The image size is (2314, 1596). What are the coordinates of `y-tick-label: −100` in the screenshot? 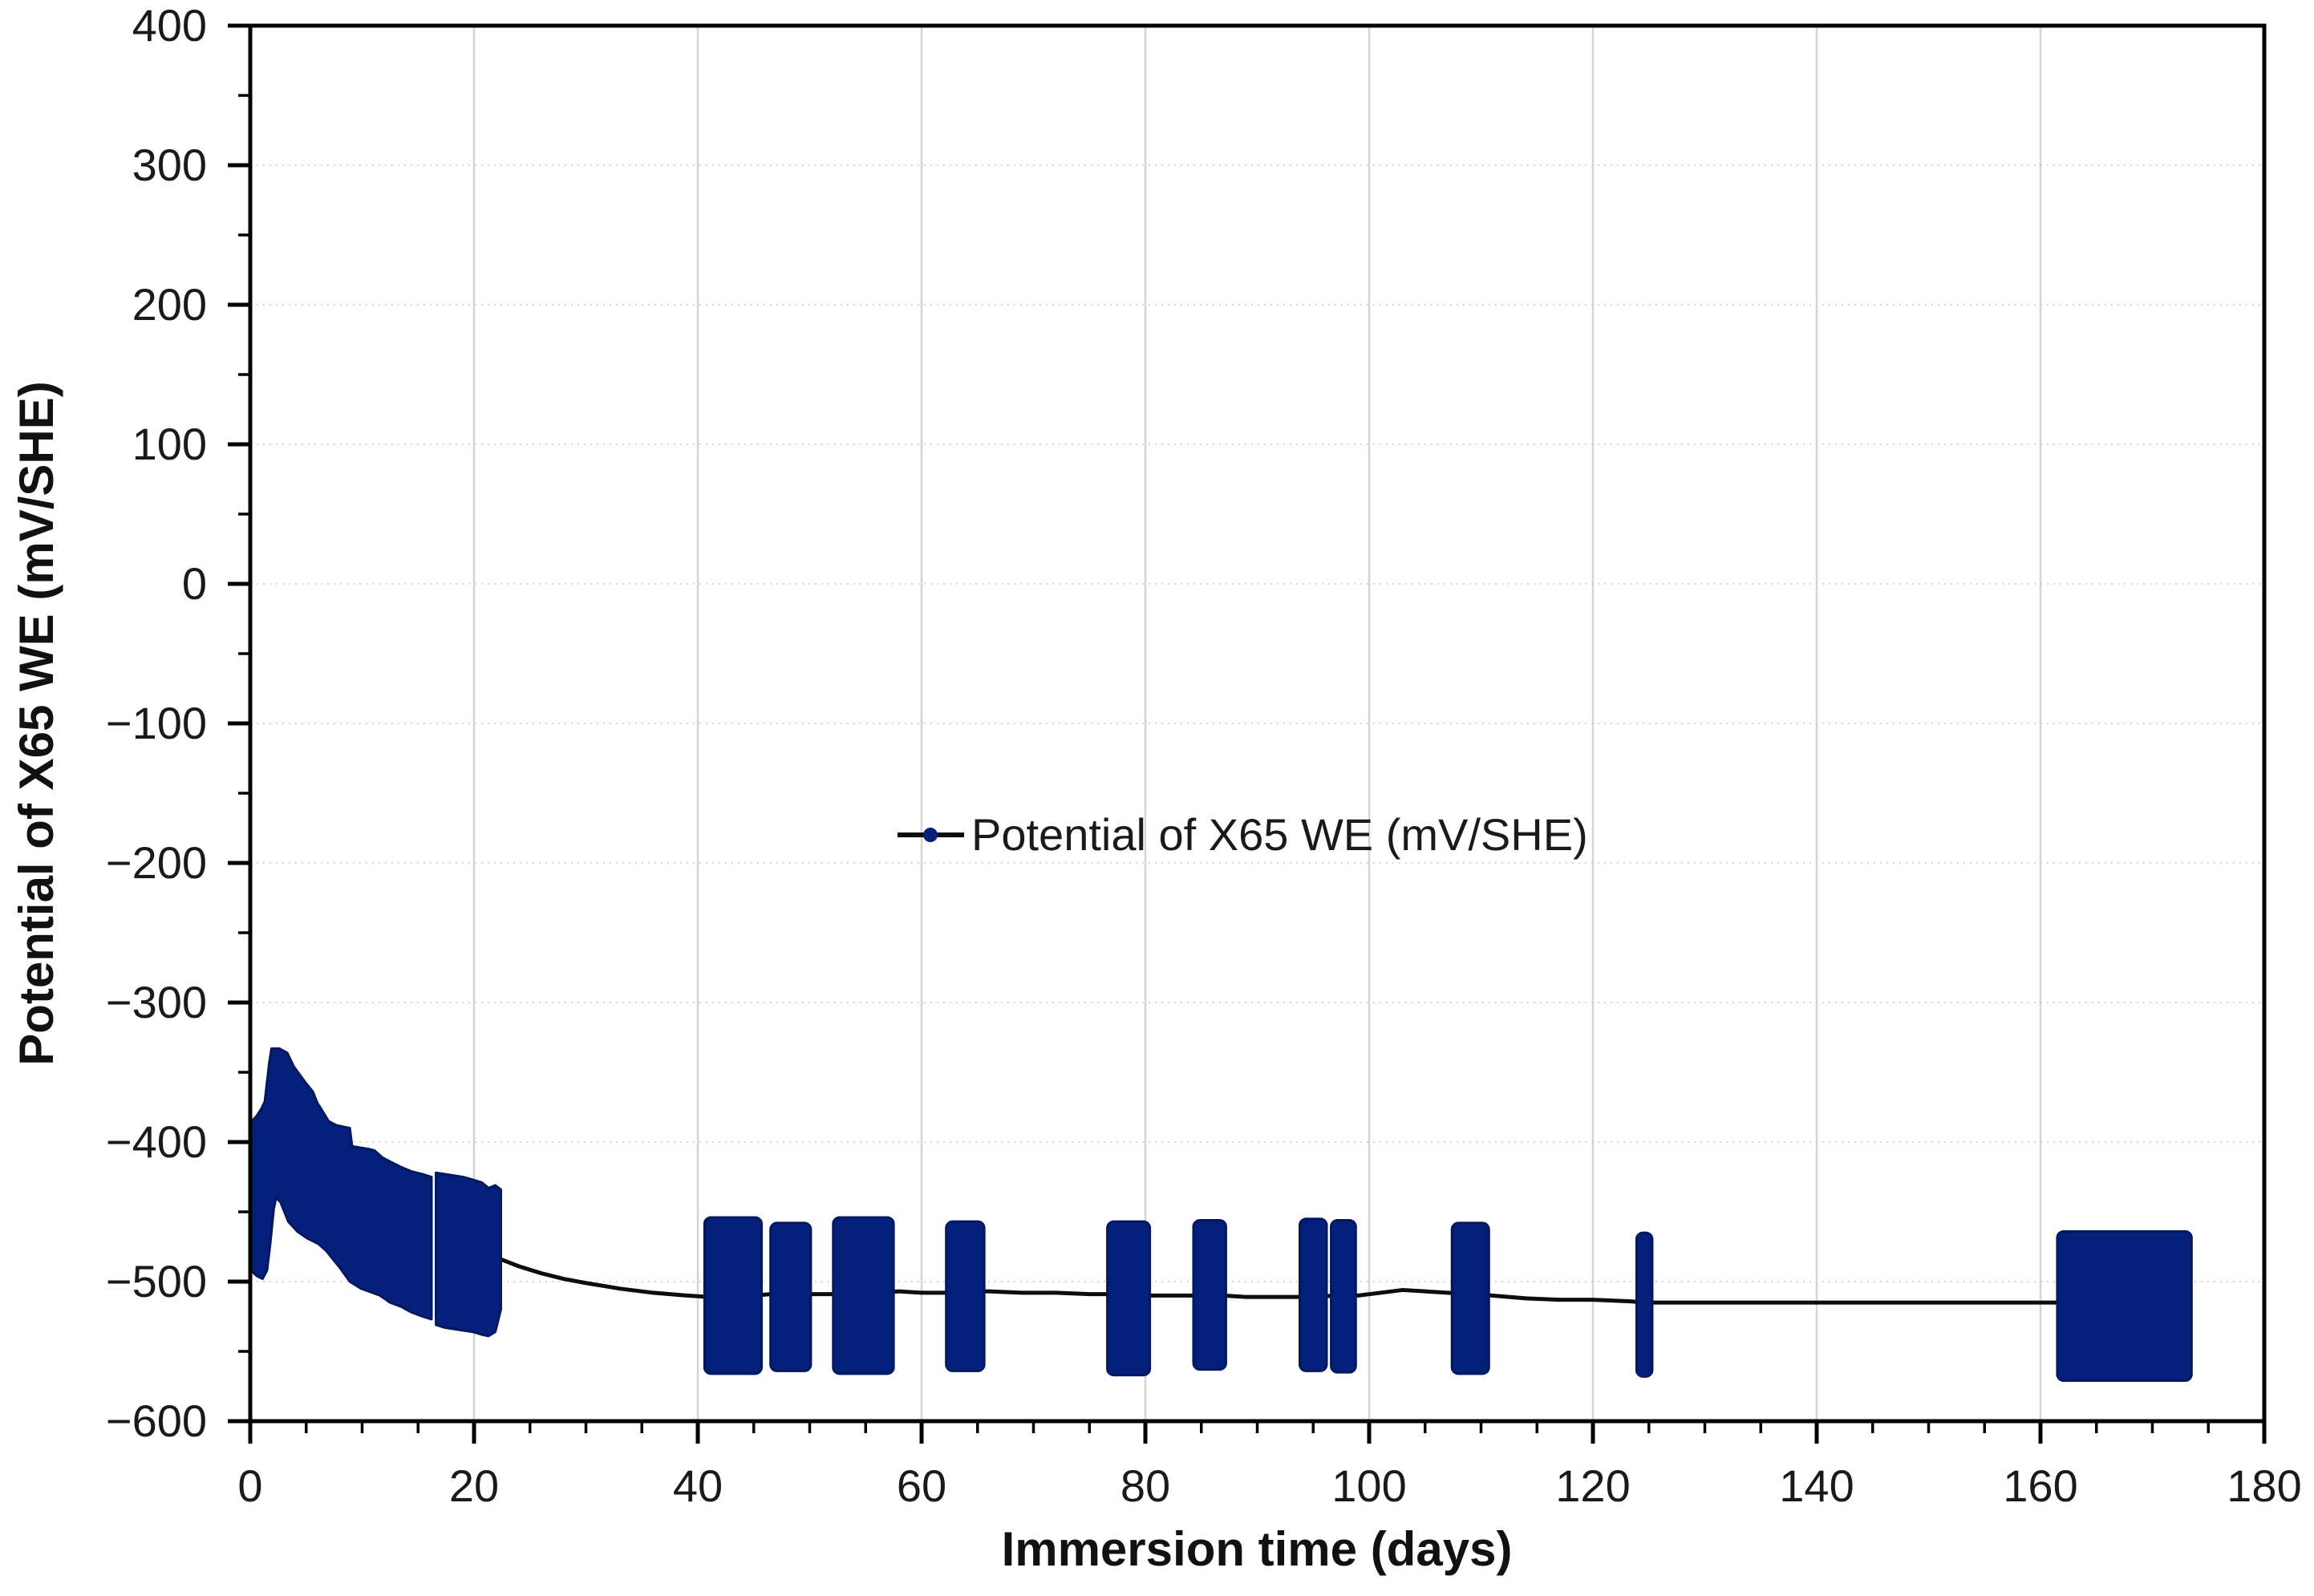 It's located at (156, 723).